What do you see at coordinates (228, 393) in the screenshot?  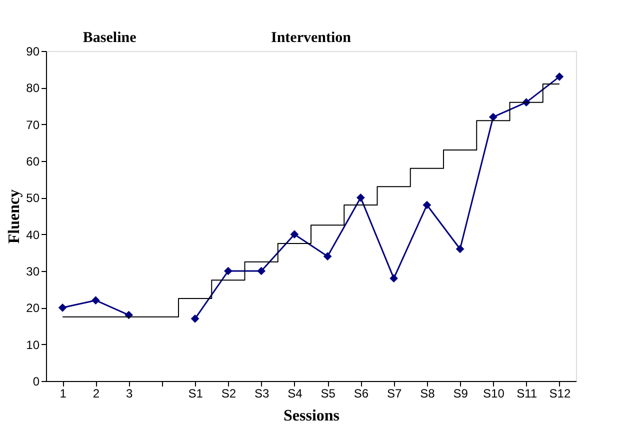 I see `x-tick-label: S2` at bounding box center [228, 393].